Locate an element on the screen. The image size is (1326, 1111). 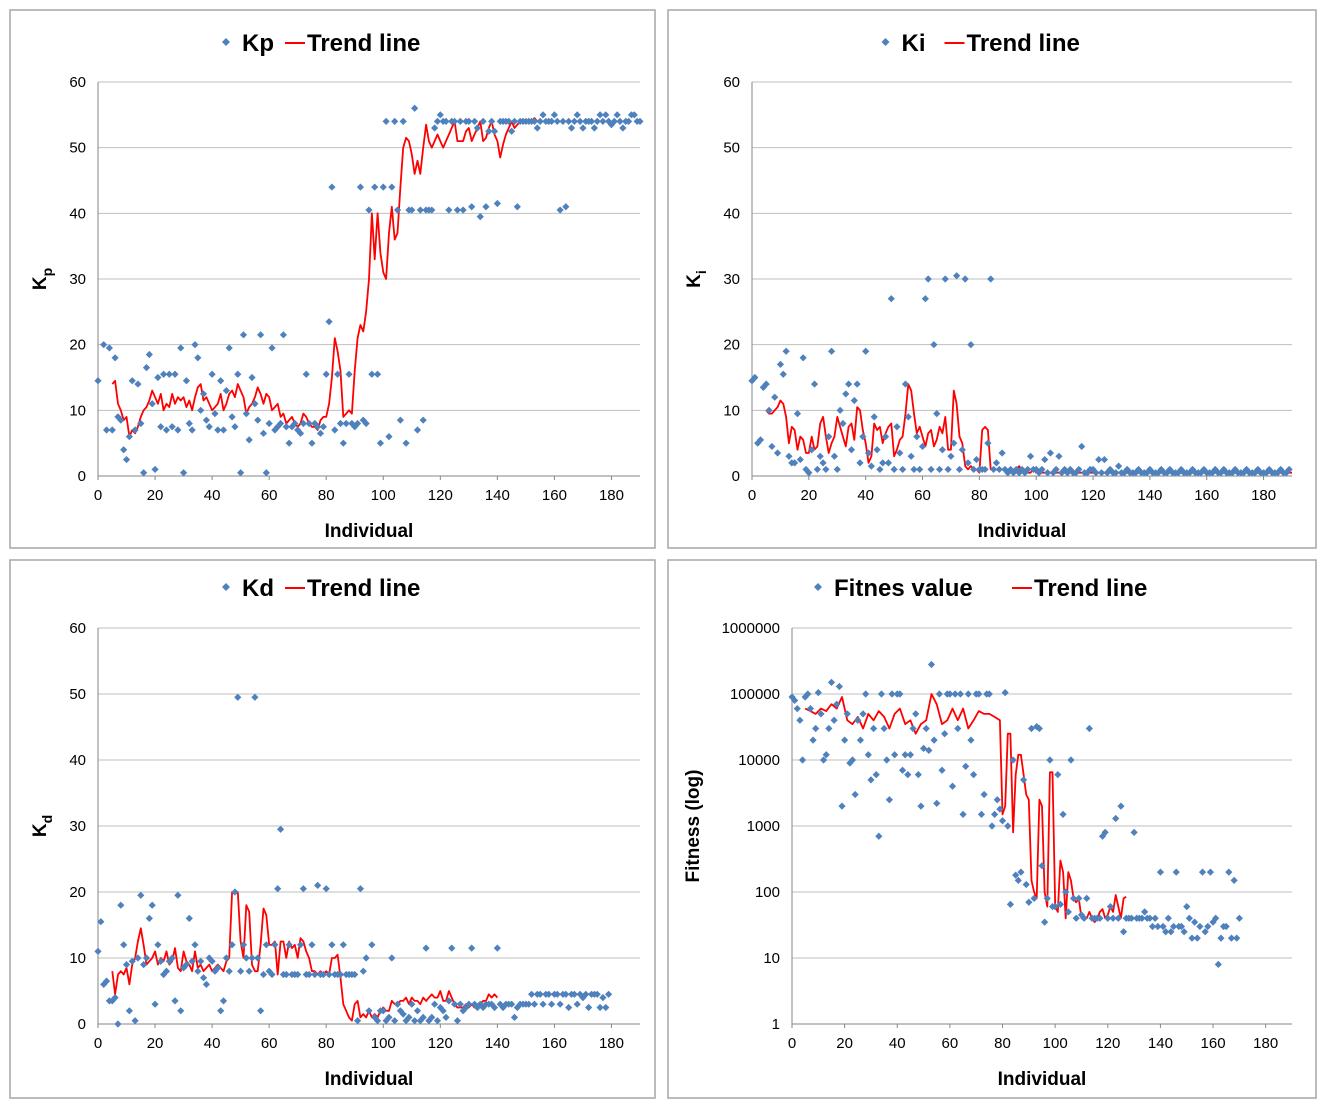
y-axis-title: Ki is located at coordinates (696, 279).